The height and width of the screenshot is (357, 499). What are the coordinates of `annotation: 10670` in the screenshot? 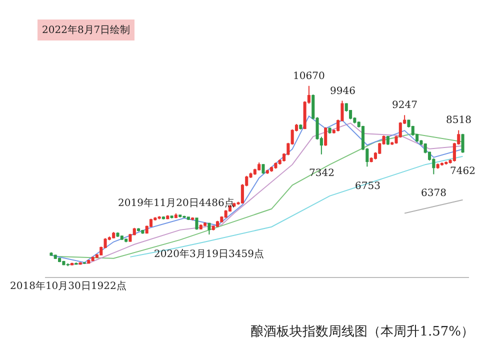 It's located at (309, 76).